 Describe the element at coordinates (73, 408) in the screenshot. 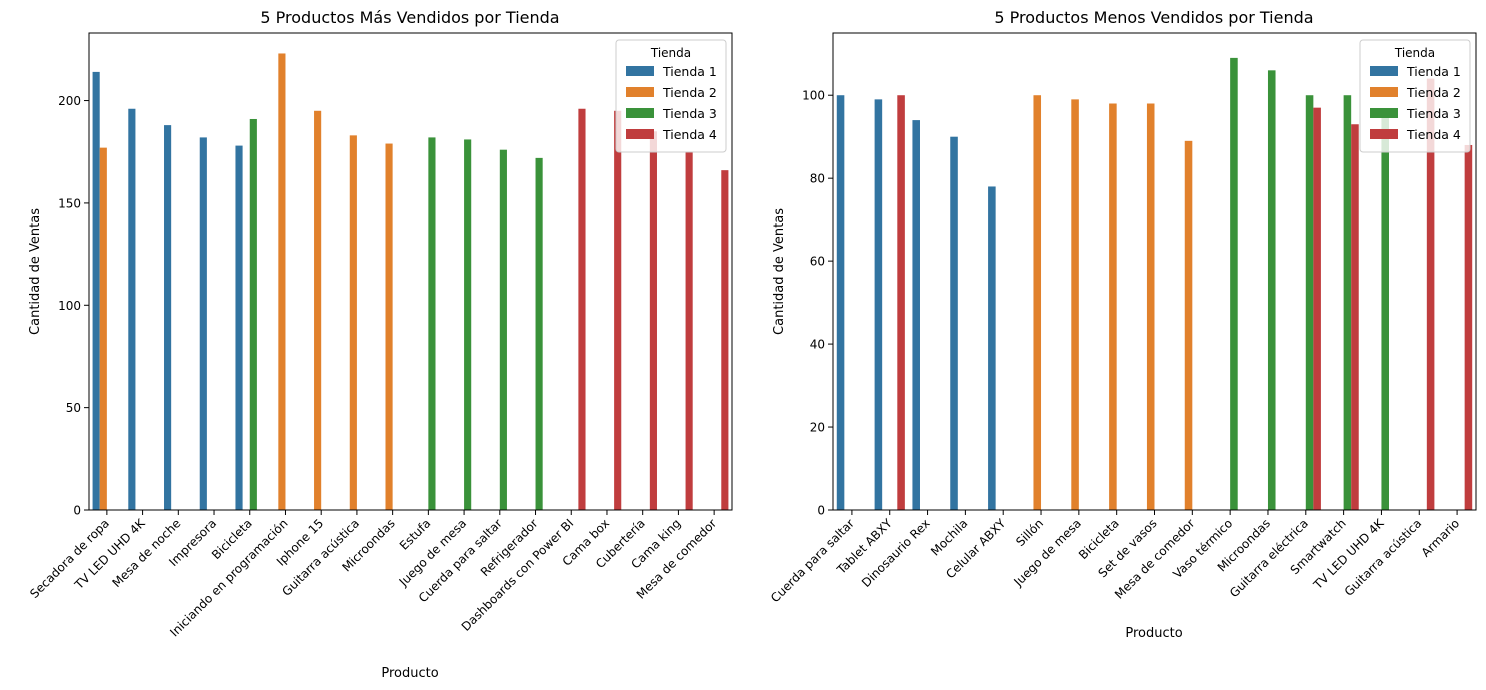

I see `y-tick-label: 50` at that location.